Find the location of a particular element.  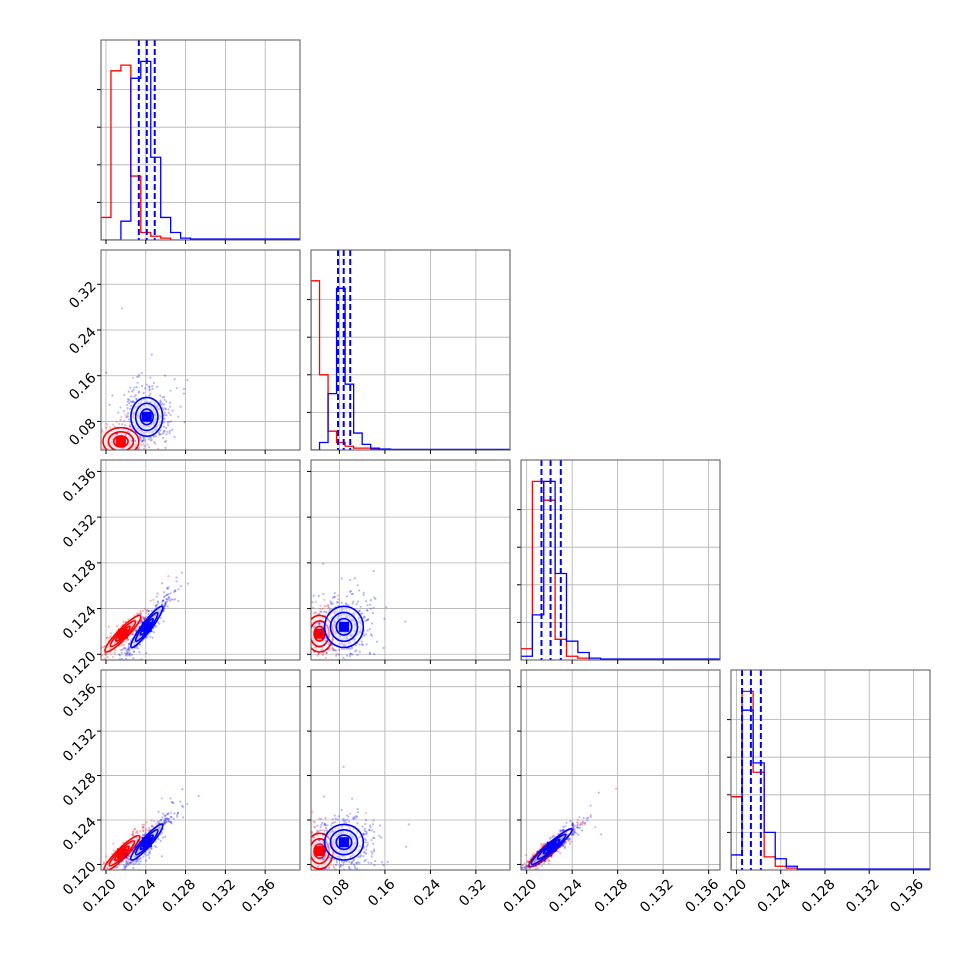

x-tick-label-3-4: 0.136 is located at coordinates (907, 896).